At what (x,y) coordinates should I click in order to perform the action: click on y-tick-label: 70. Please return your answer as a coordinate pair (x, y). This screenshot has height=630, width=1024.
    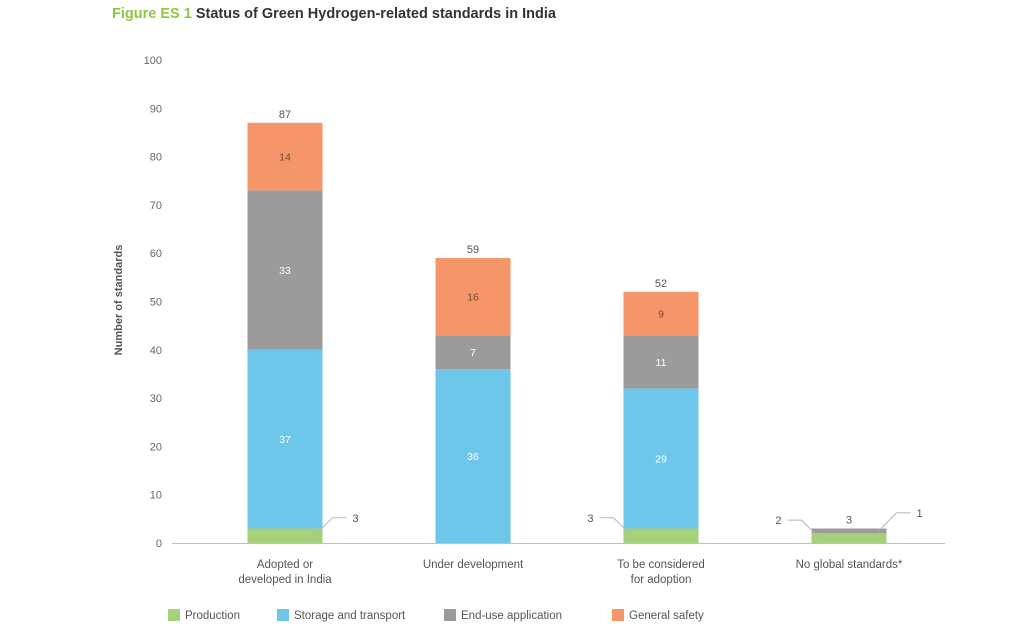
    Looking at the image, I should click on (156, 206).